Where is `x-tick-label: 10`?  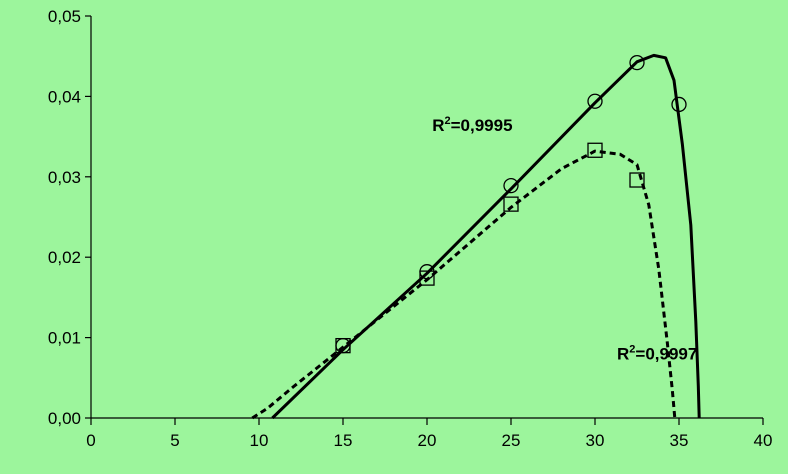 x-tick-label: 10 is located at coordinates (259, 440).